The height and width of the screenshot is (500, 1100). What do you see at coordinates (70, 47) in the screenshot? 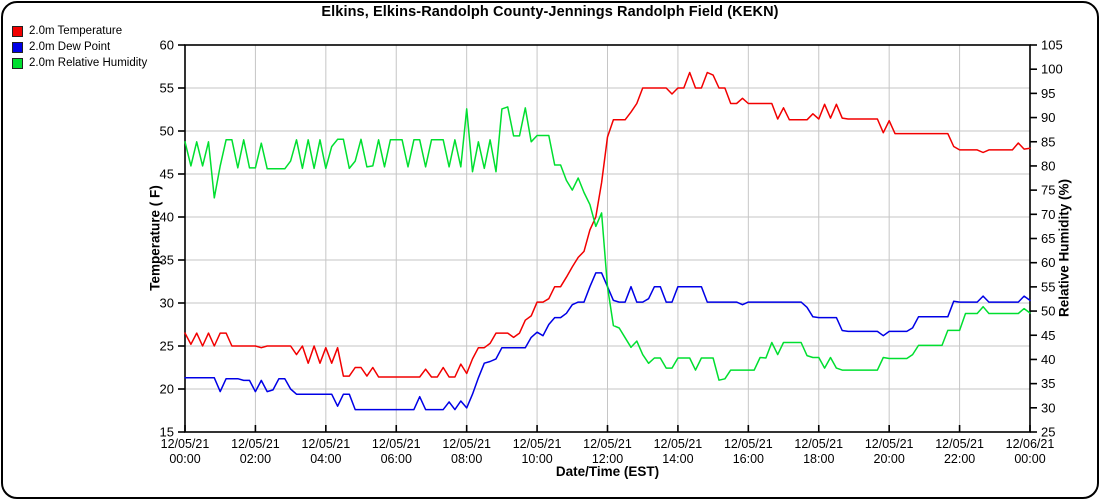
I see `legend-label-dew-point: 2.0m Dew Point` at bounding box center [70, 47].